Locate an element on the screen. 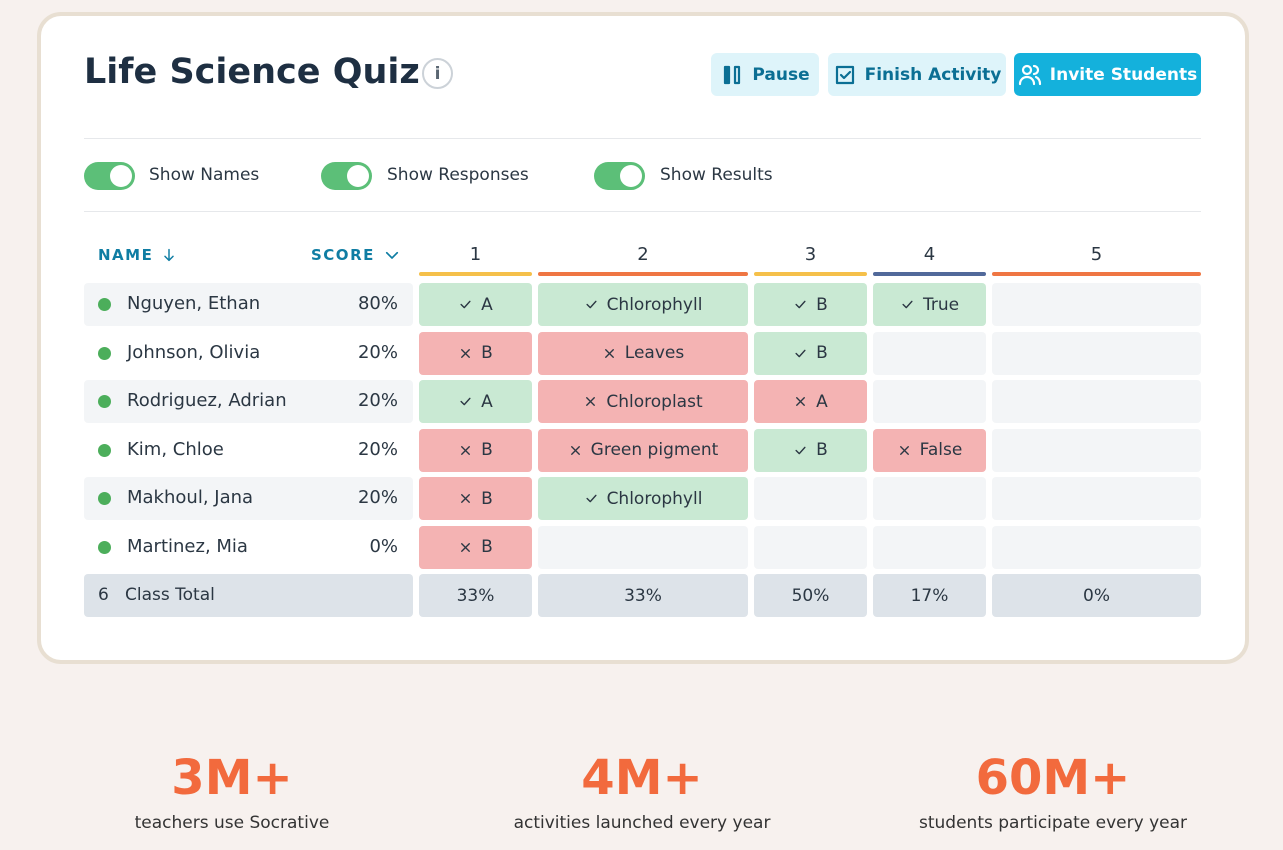  student-score: 0% is located at coordinates (383, 546).